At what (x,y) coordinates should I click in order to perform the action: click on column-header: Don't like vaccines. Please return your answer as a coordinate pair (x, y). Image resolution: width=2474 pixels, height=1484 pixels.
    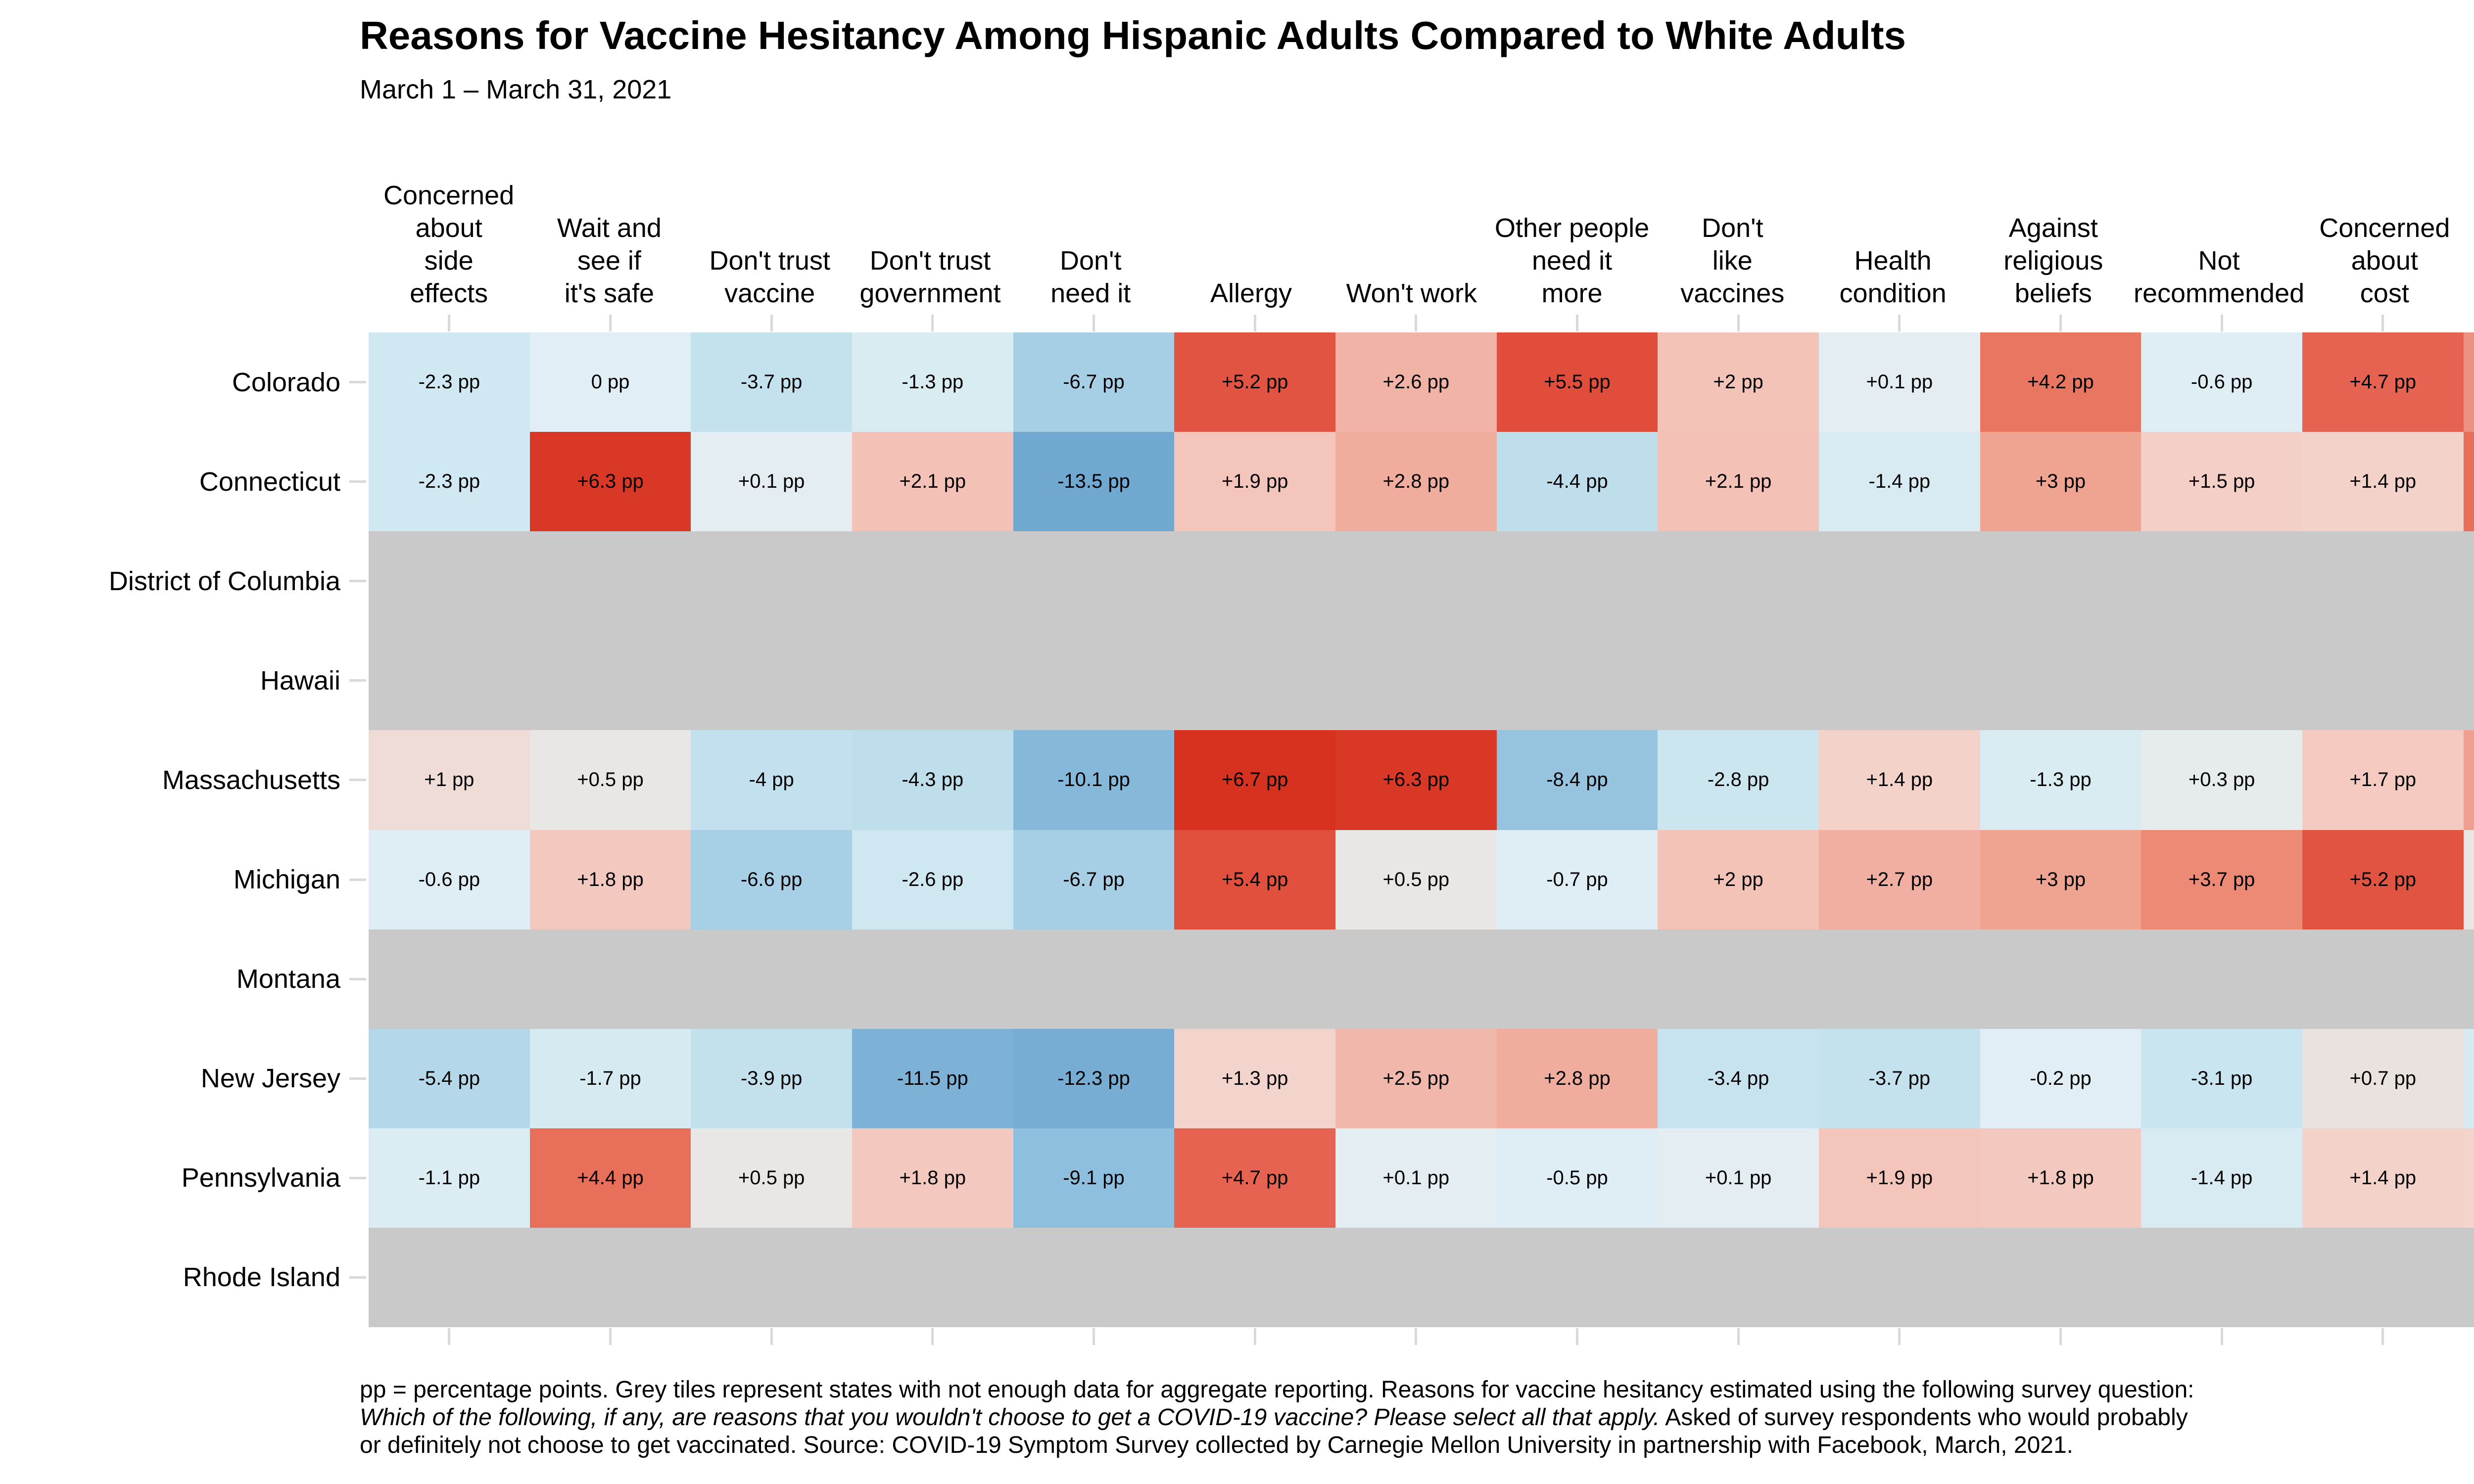
    Looking at the image, I should click on (1733, 260).